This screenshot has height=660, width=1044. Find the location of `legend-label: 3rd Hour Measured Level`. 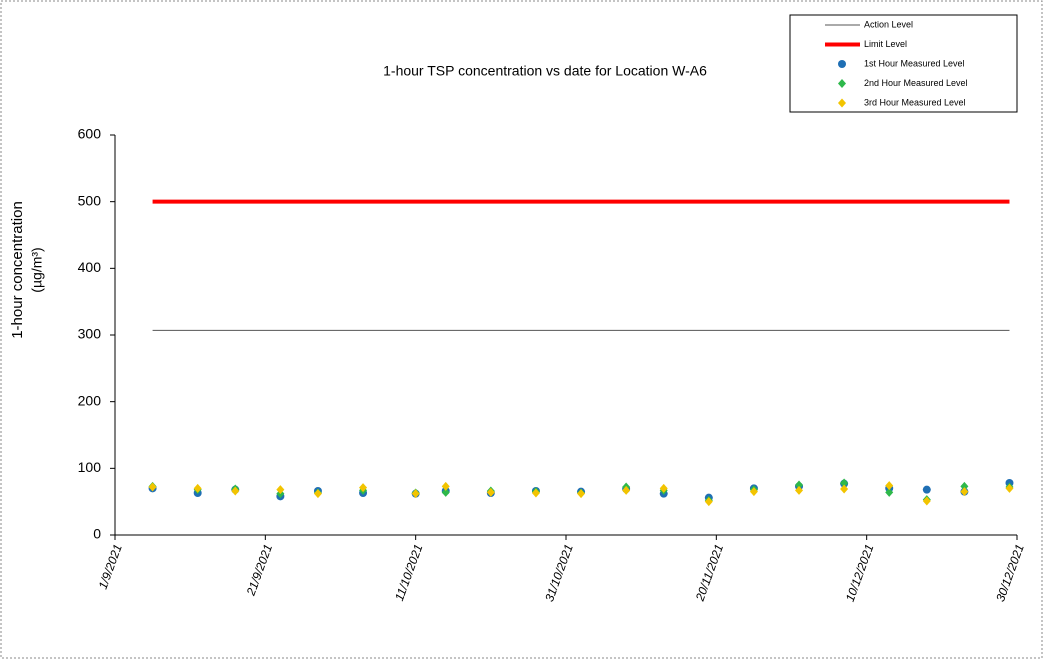

legend-label: 3rd Hour Measured Level is located at coordinates (915, 102).